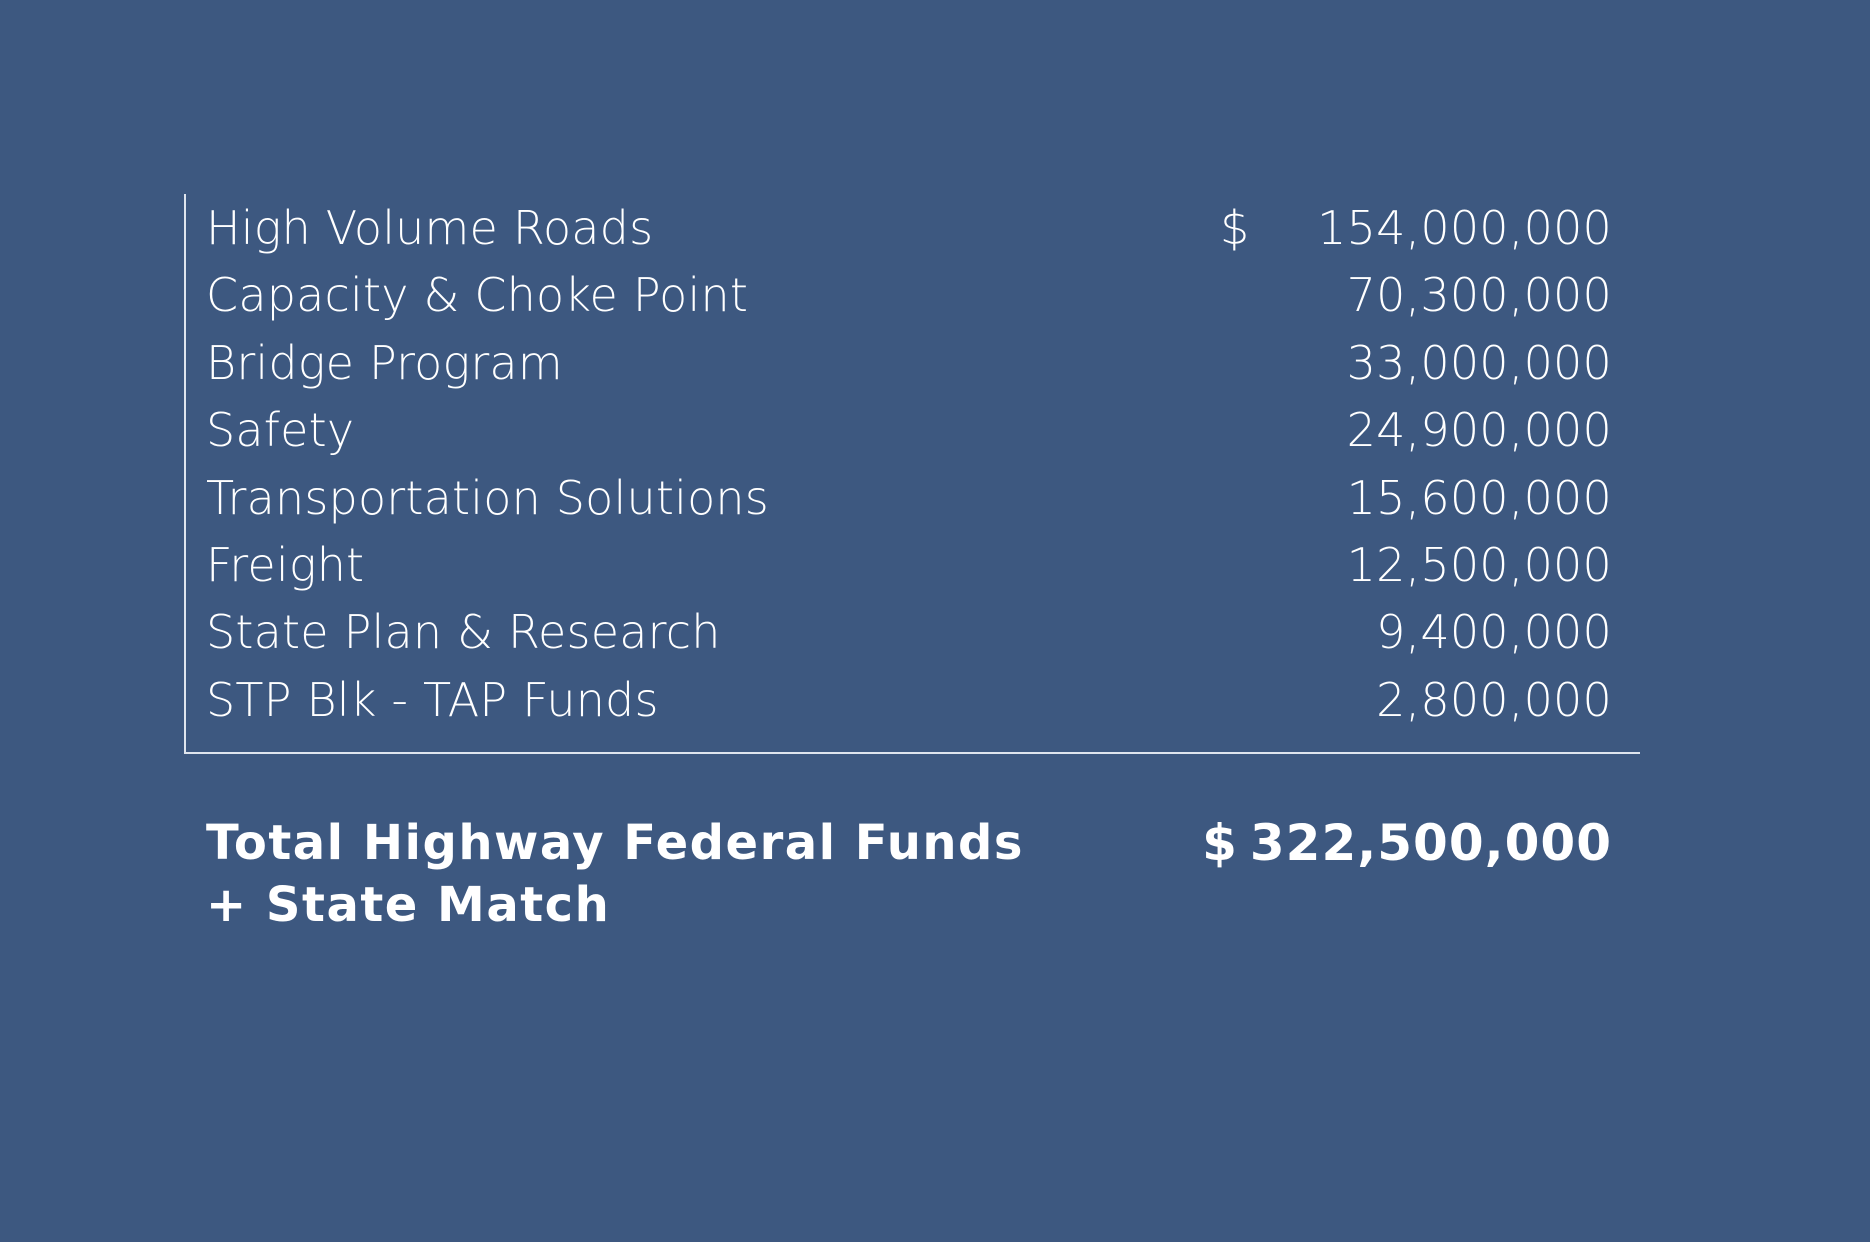 The width and height of the screenshot is (1870, 1242). Describe the element at coordinates (1479, 565) in the screenshot. I see `row-value: 12,500,000` at that location.